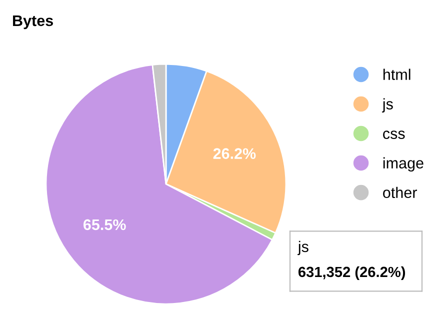 The width and height of the screenshot is (428, 328). Describe the element at coordinates (403, 164) in the screenshot. I see `legend-label: image` at that location.